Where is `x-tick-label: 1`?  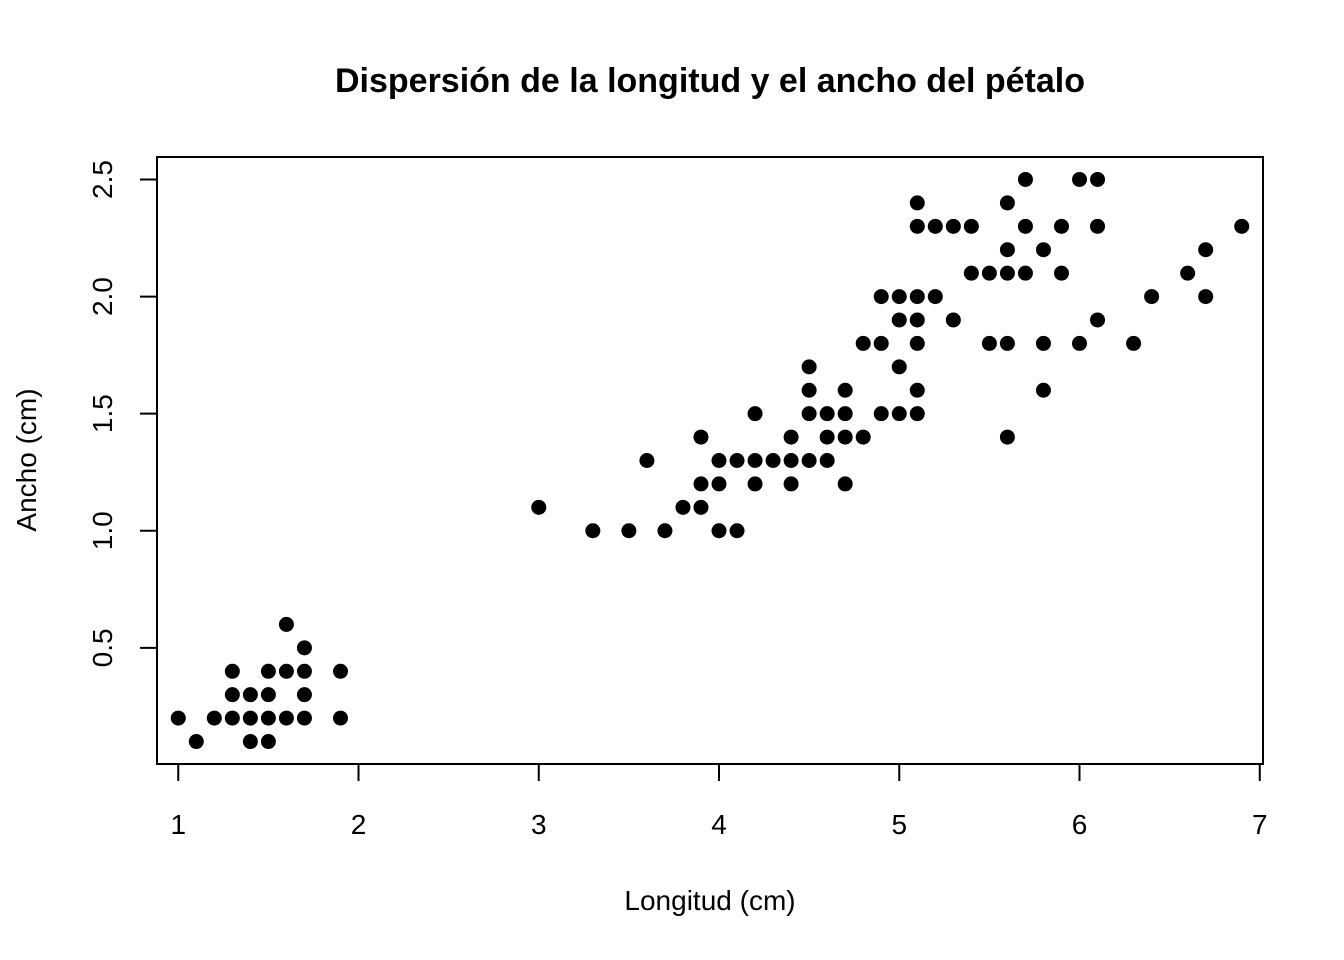
x-tick-label: 1 is located at coordinates (178, 824).